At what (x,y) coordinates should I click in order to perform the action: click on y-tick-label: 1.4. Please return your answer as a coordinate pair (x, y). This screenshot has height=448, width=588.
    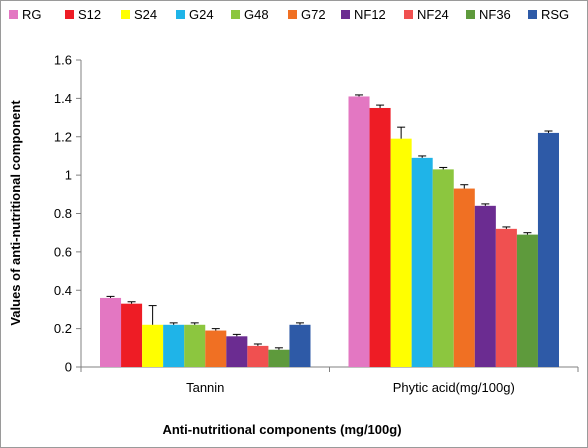
    Looking at the image, I should click on (63, 98).